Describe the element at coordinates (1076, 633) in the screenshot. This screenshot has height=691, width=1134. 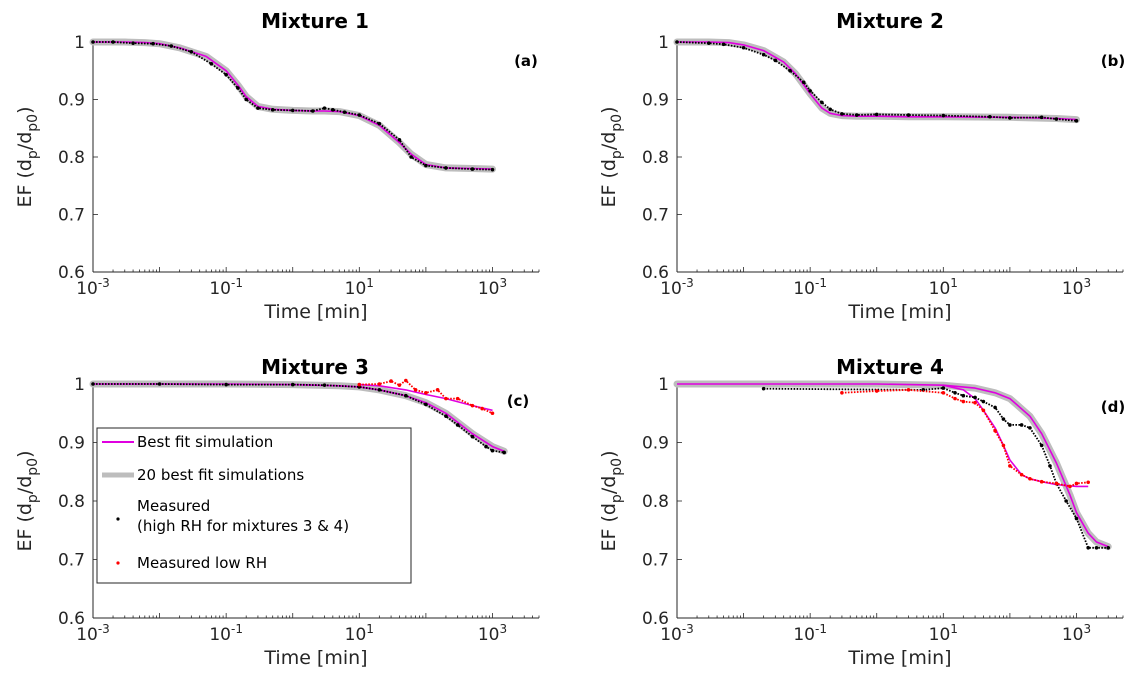
I see `x-tick-label: 10³` at that location.